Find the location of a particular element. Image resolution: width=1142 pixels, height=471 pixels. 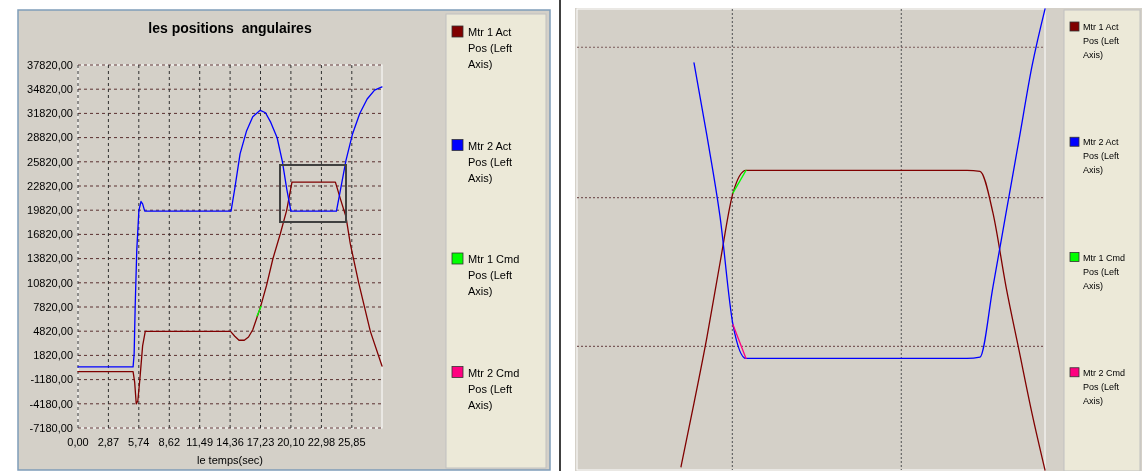

y-tick-label: -1180,00 is located at coordinates (51, 379).